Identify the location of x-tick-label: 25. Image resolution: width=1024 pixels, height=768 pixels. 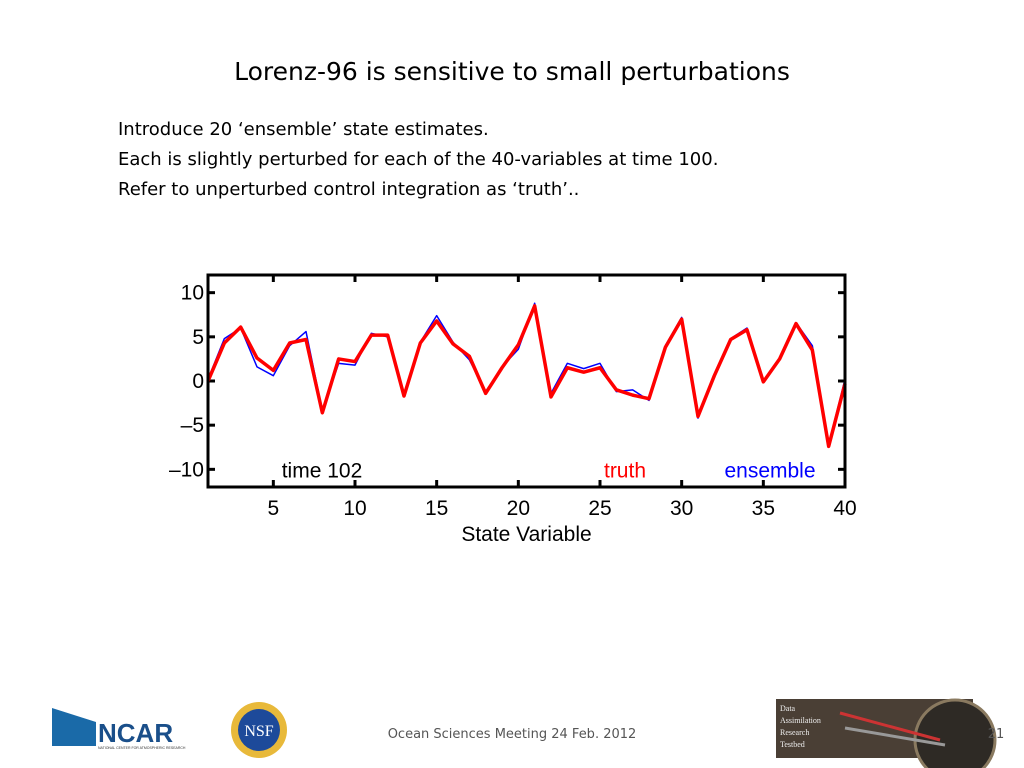
(599, 508).